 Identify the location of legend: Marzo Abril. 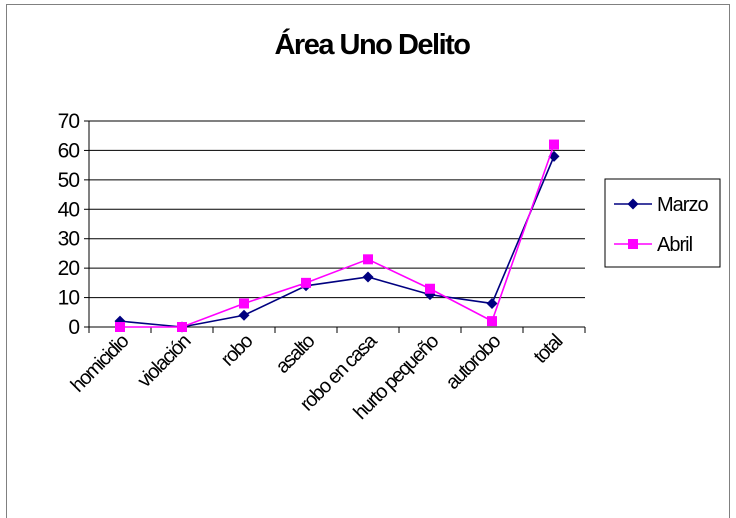
(662, 223).